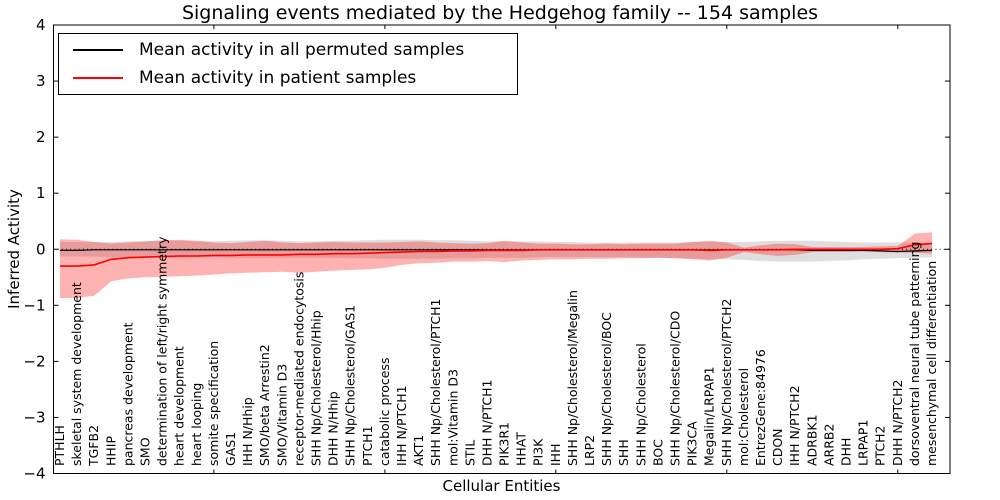 This screenshot has height=500, width=1000. Describe the element at coordinates (367, 445) in the screenshot. I see `x-category-label: PTCH1` at that location.